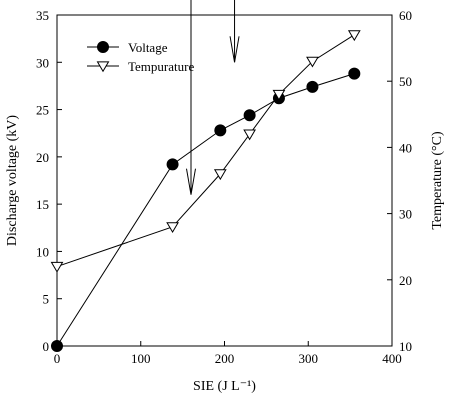 This screenshot has width=450, height=401. I want to click on y-left-tick-label: 15, so click(42, 204).